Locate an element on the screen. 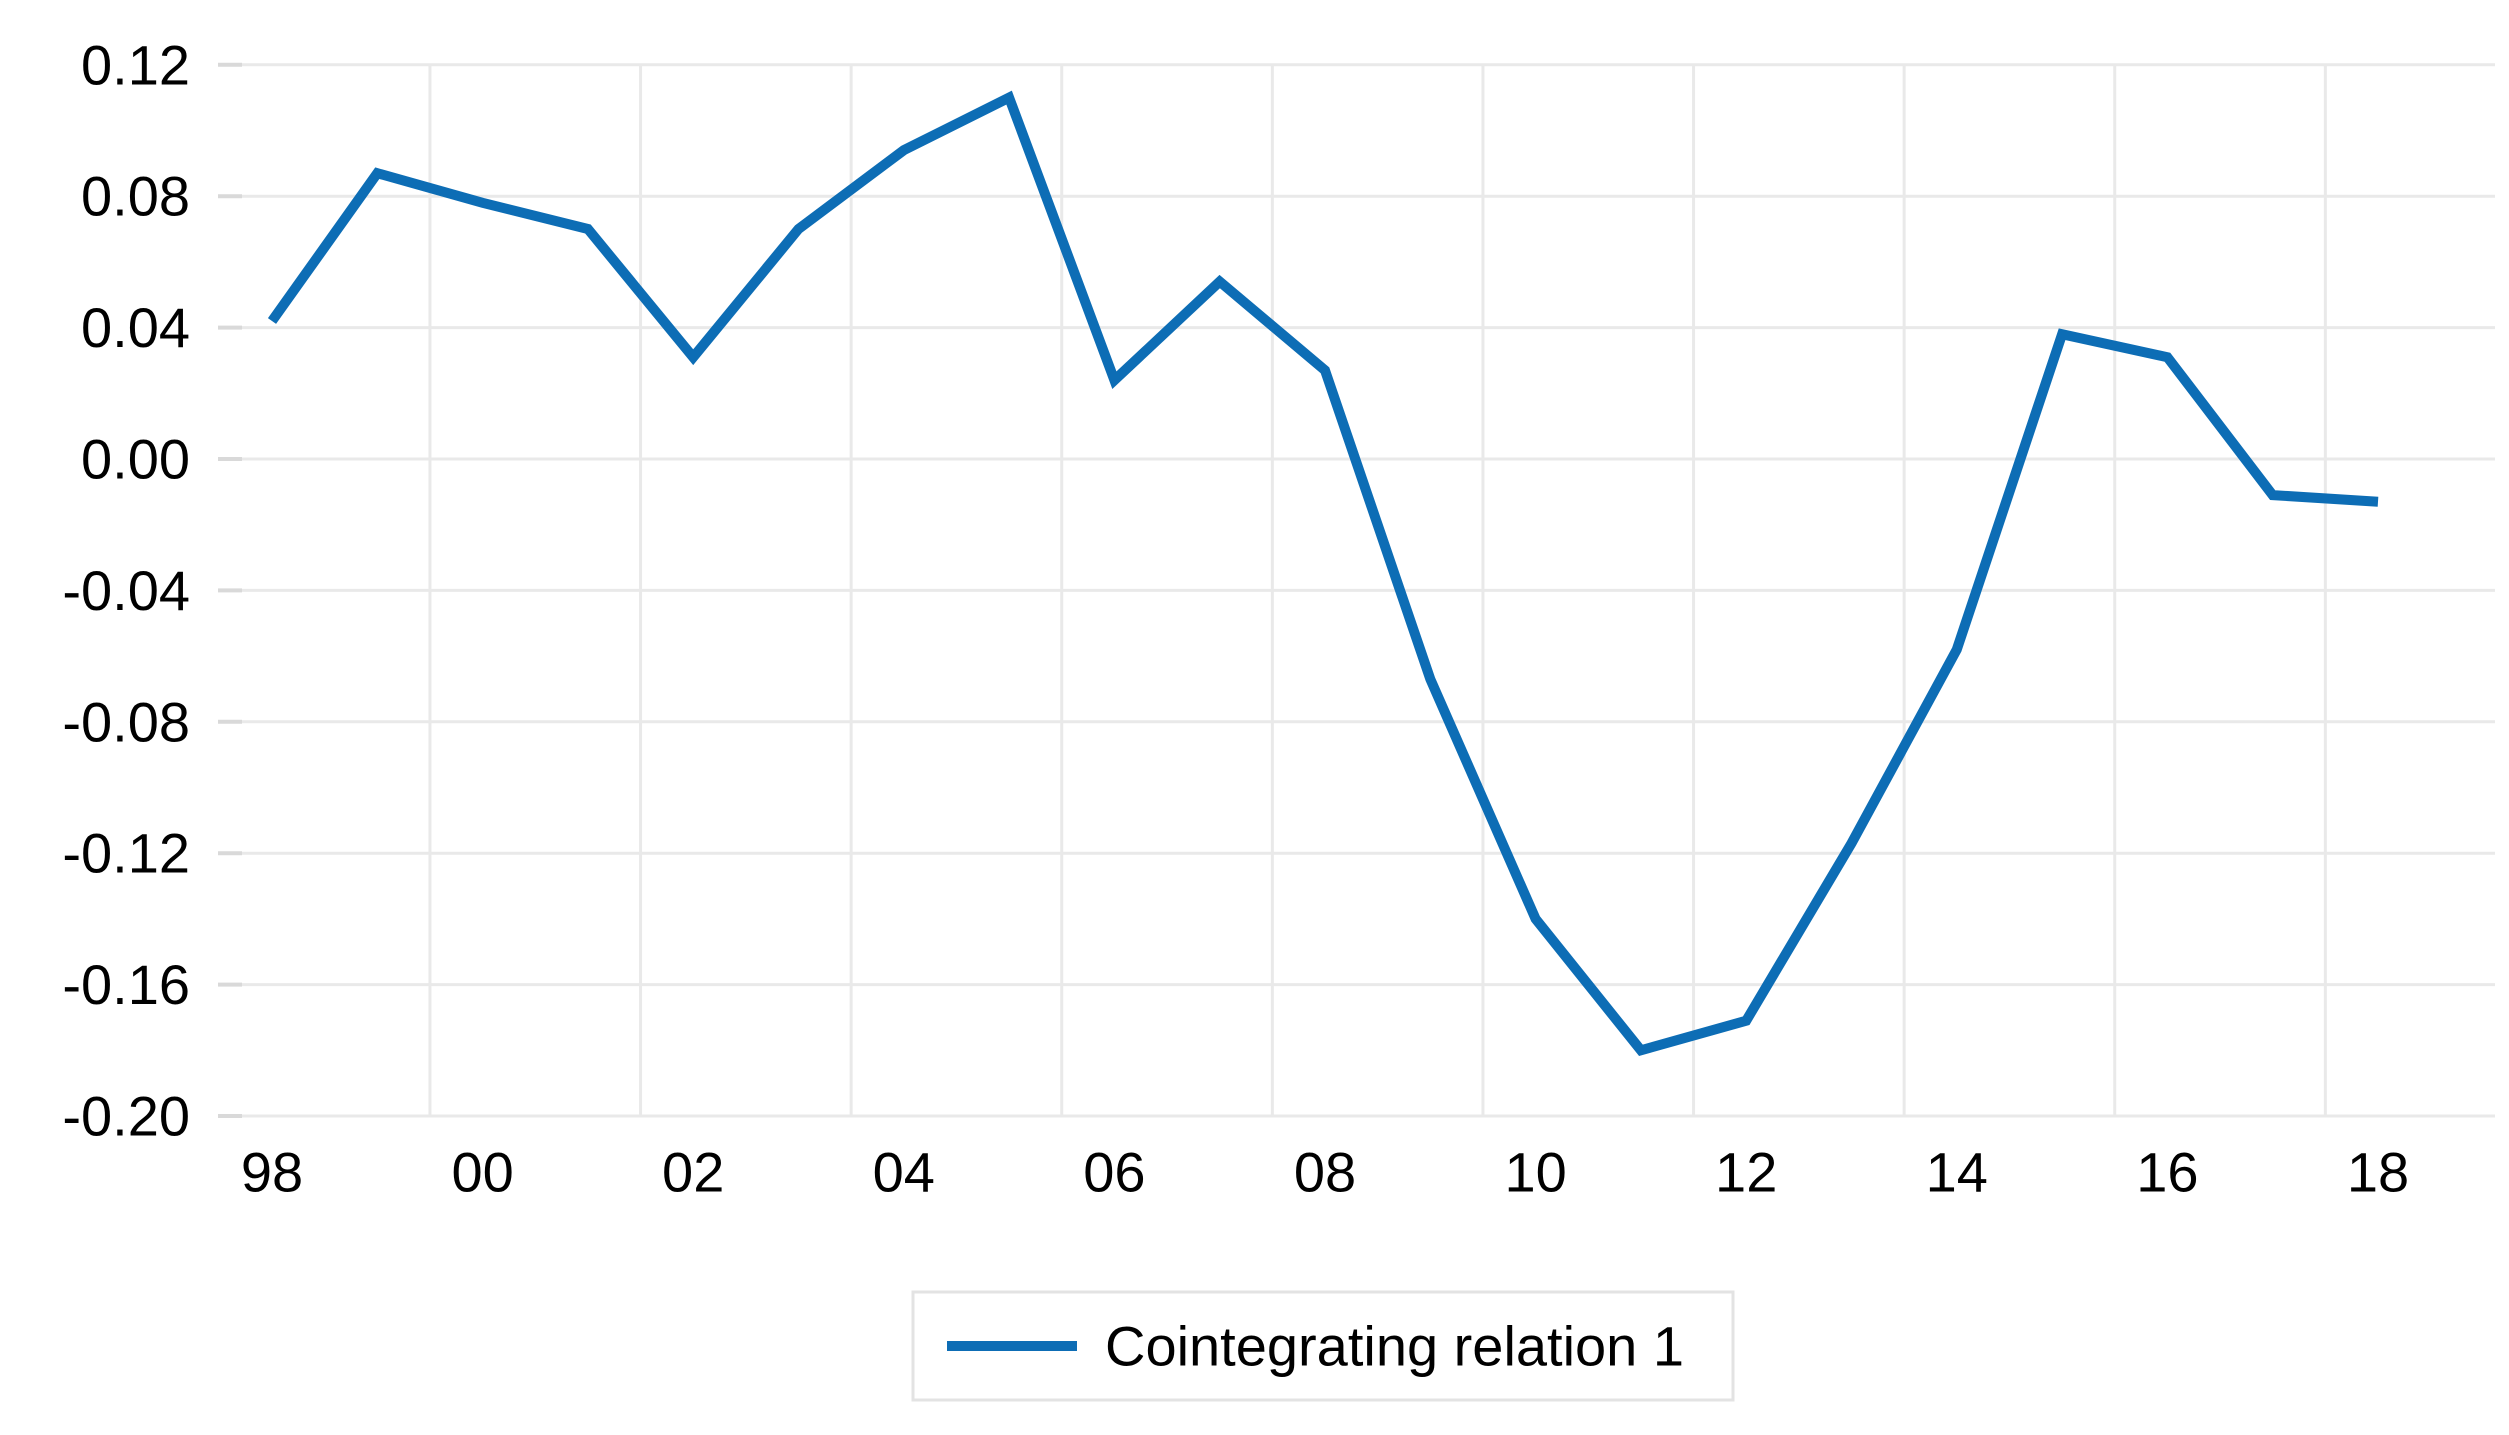 The height and width of the screenshot is (1435, 2509). y-tick-label: -0.08 is located at coordinates (126, 721).